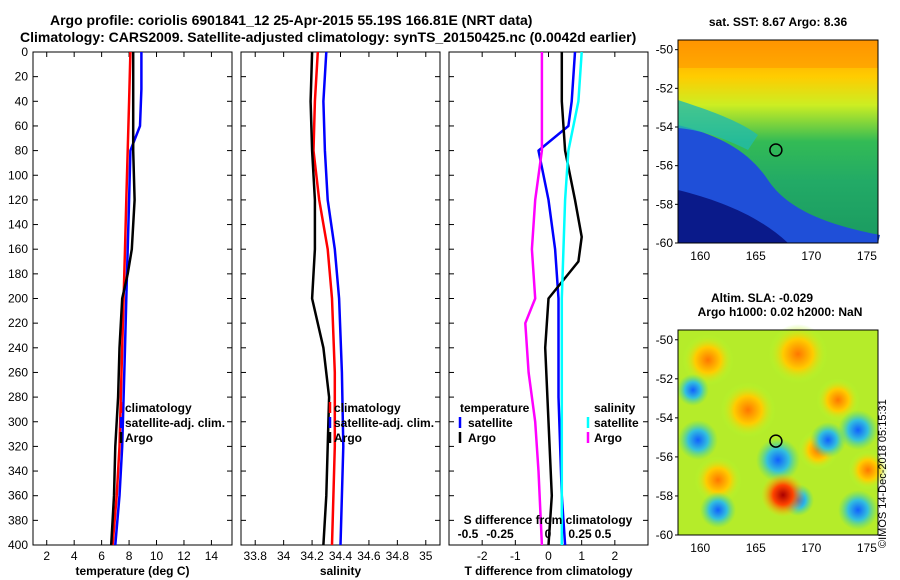 The image size is (900, 580). What do you see at coordinates (18, 200) in the screenshot?
I see `y-tick-label: 120` at bounding box center [18, 200].